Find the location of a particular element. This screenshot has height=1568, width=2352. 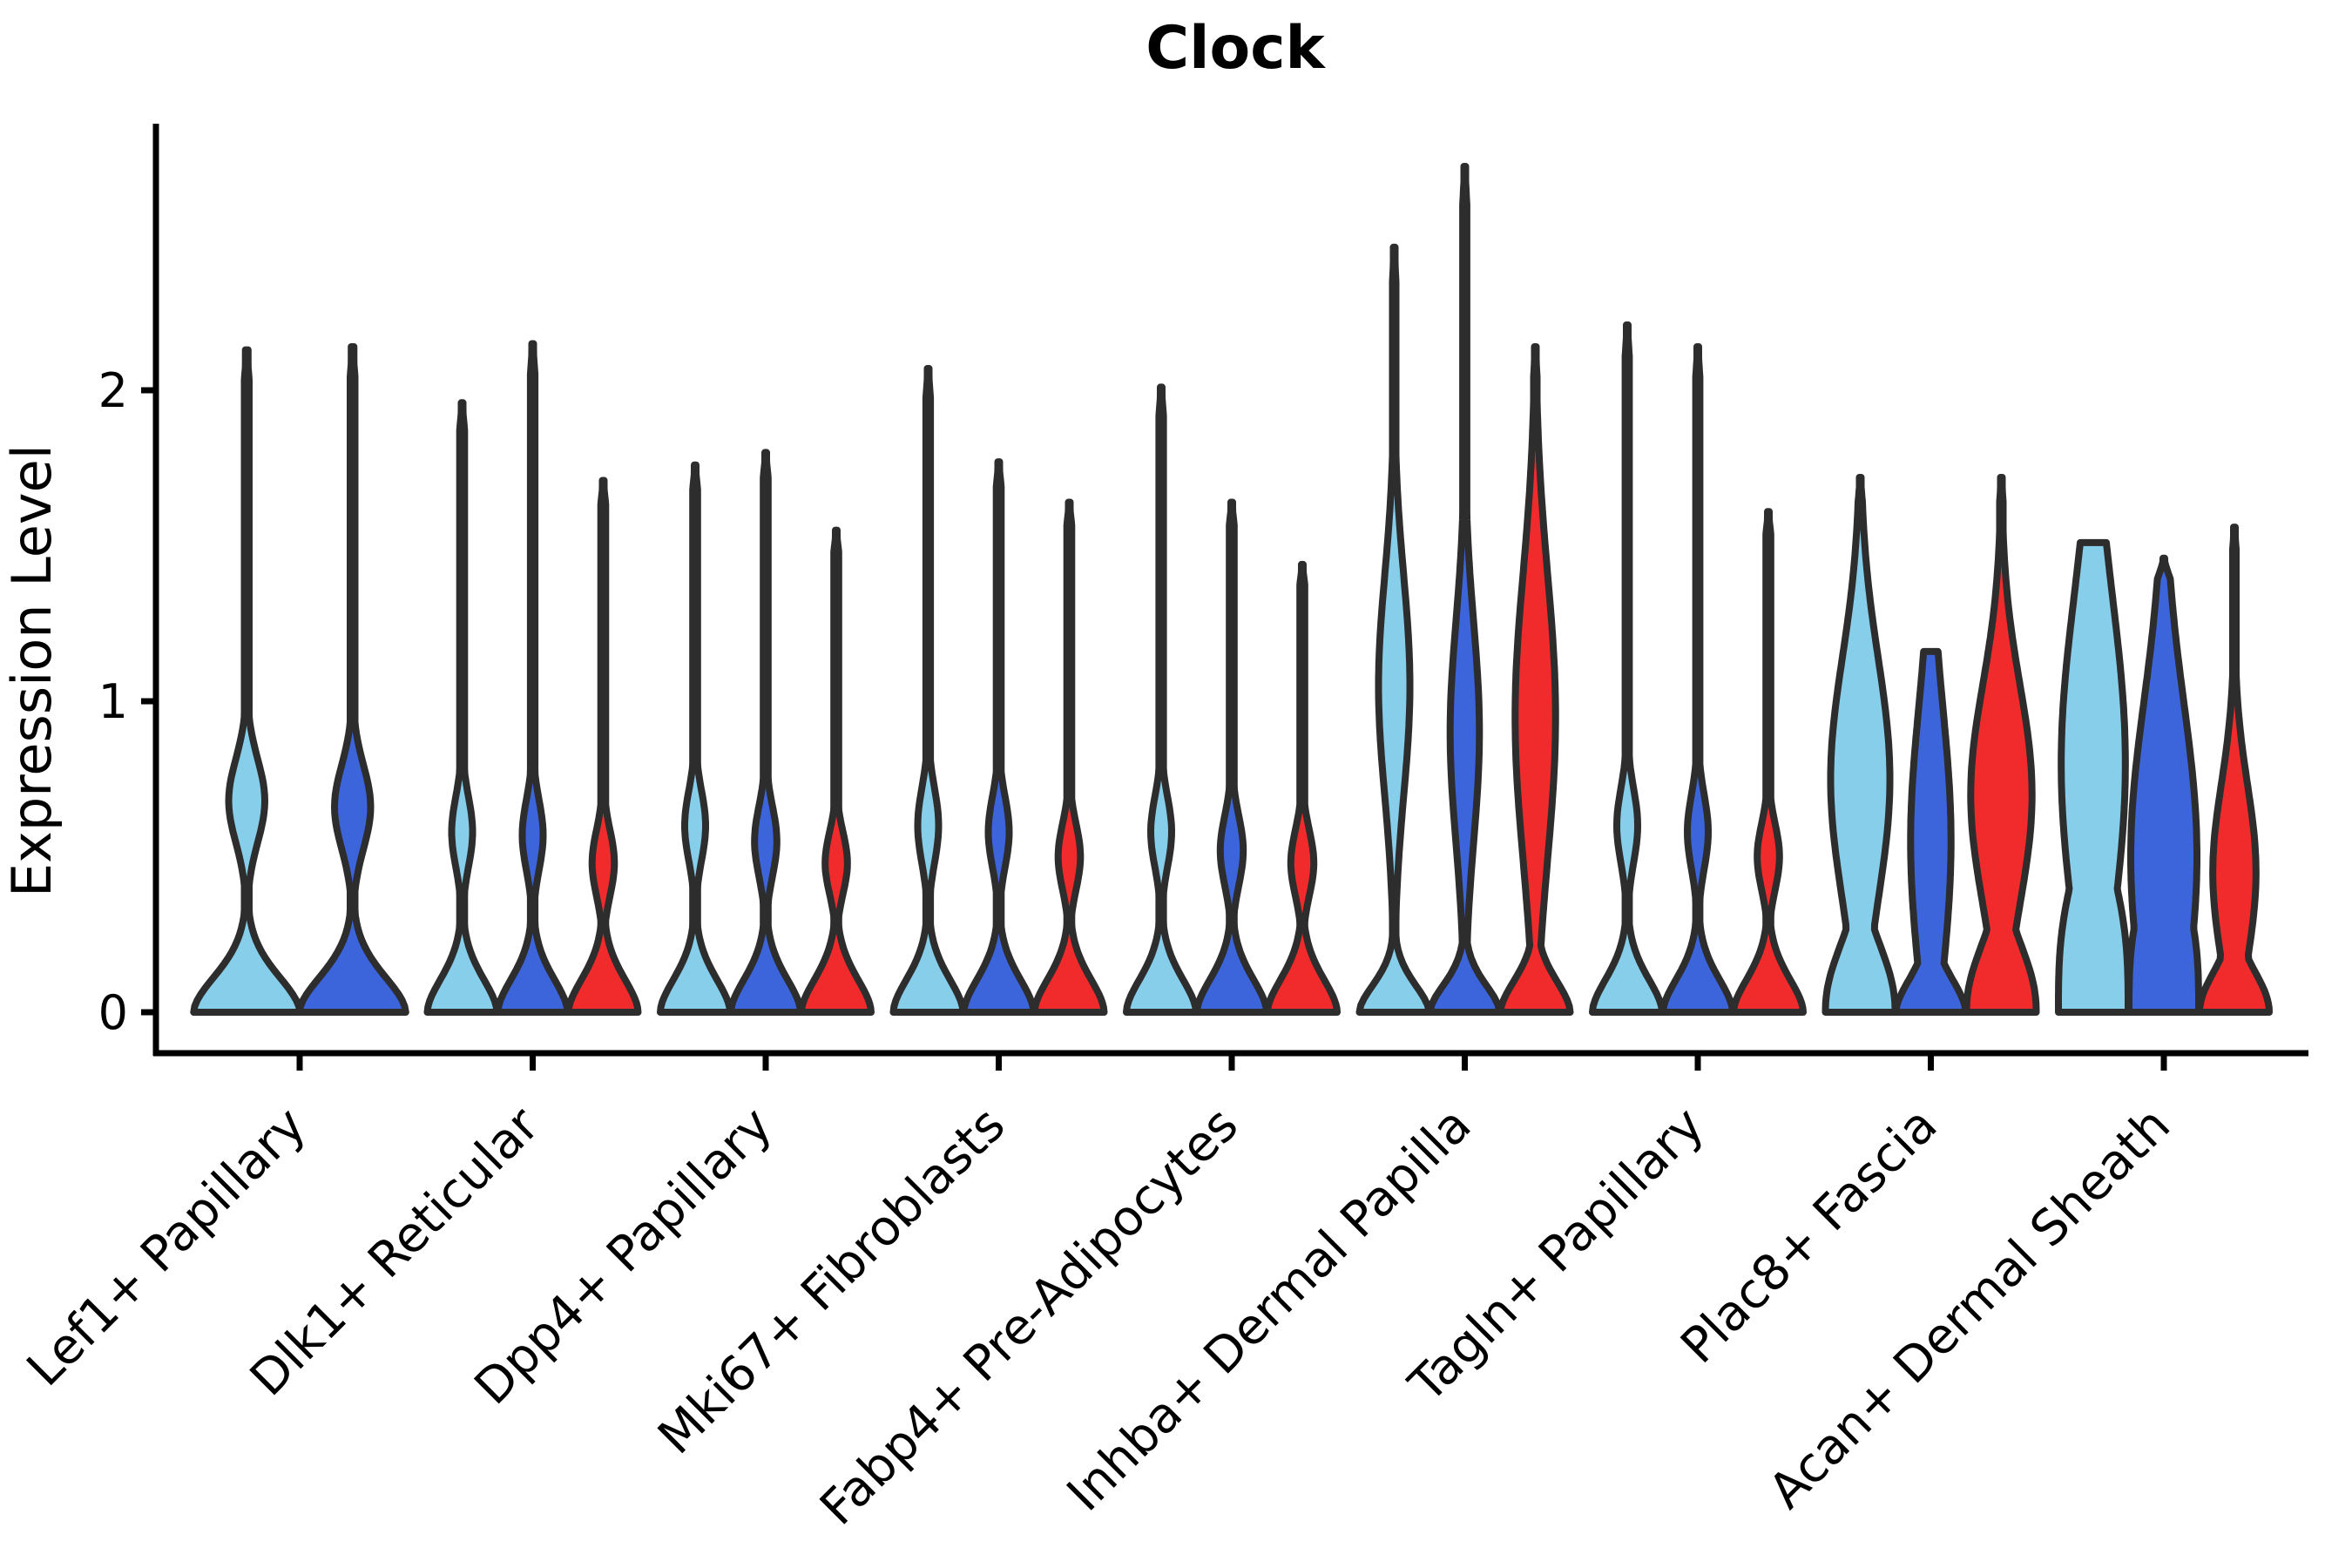

y-axis-label: Expression Level is located at coordinates (32, 670).